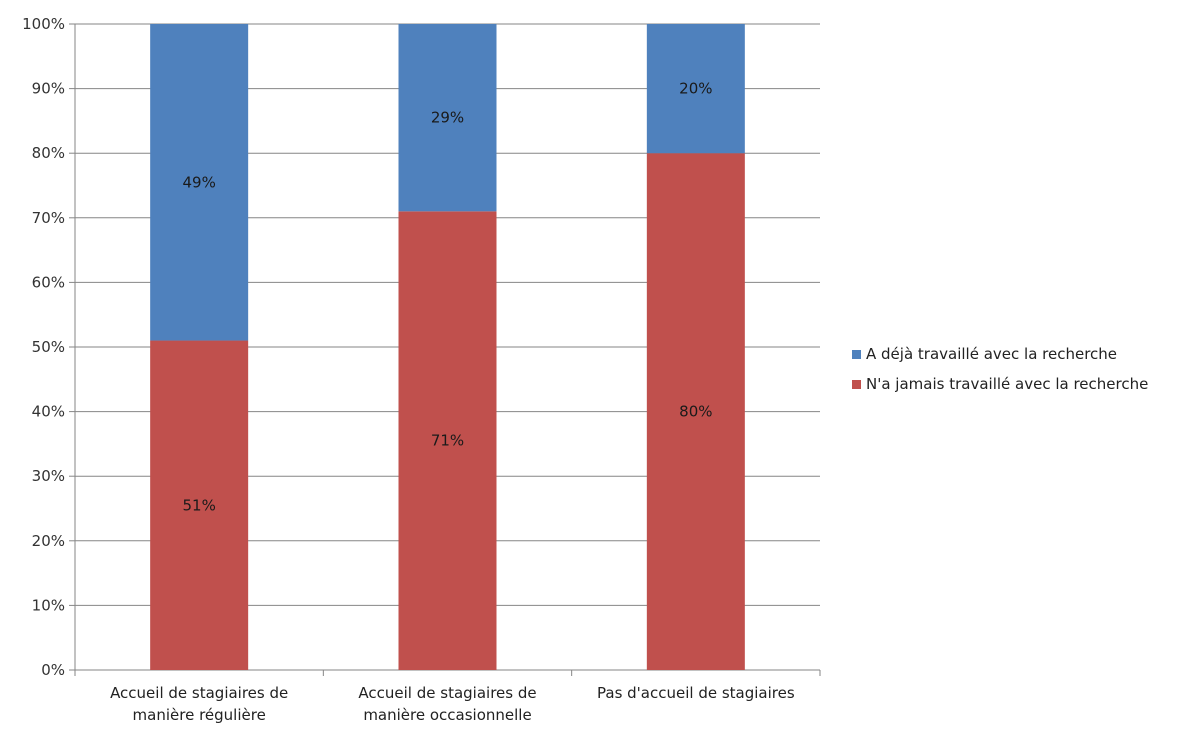  What do you see at coordinates (48, 476) in the screenshot?
I see `y-tick-label: 30%` at bounding box center [48, 476].